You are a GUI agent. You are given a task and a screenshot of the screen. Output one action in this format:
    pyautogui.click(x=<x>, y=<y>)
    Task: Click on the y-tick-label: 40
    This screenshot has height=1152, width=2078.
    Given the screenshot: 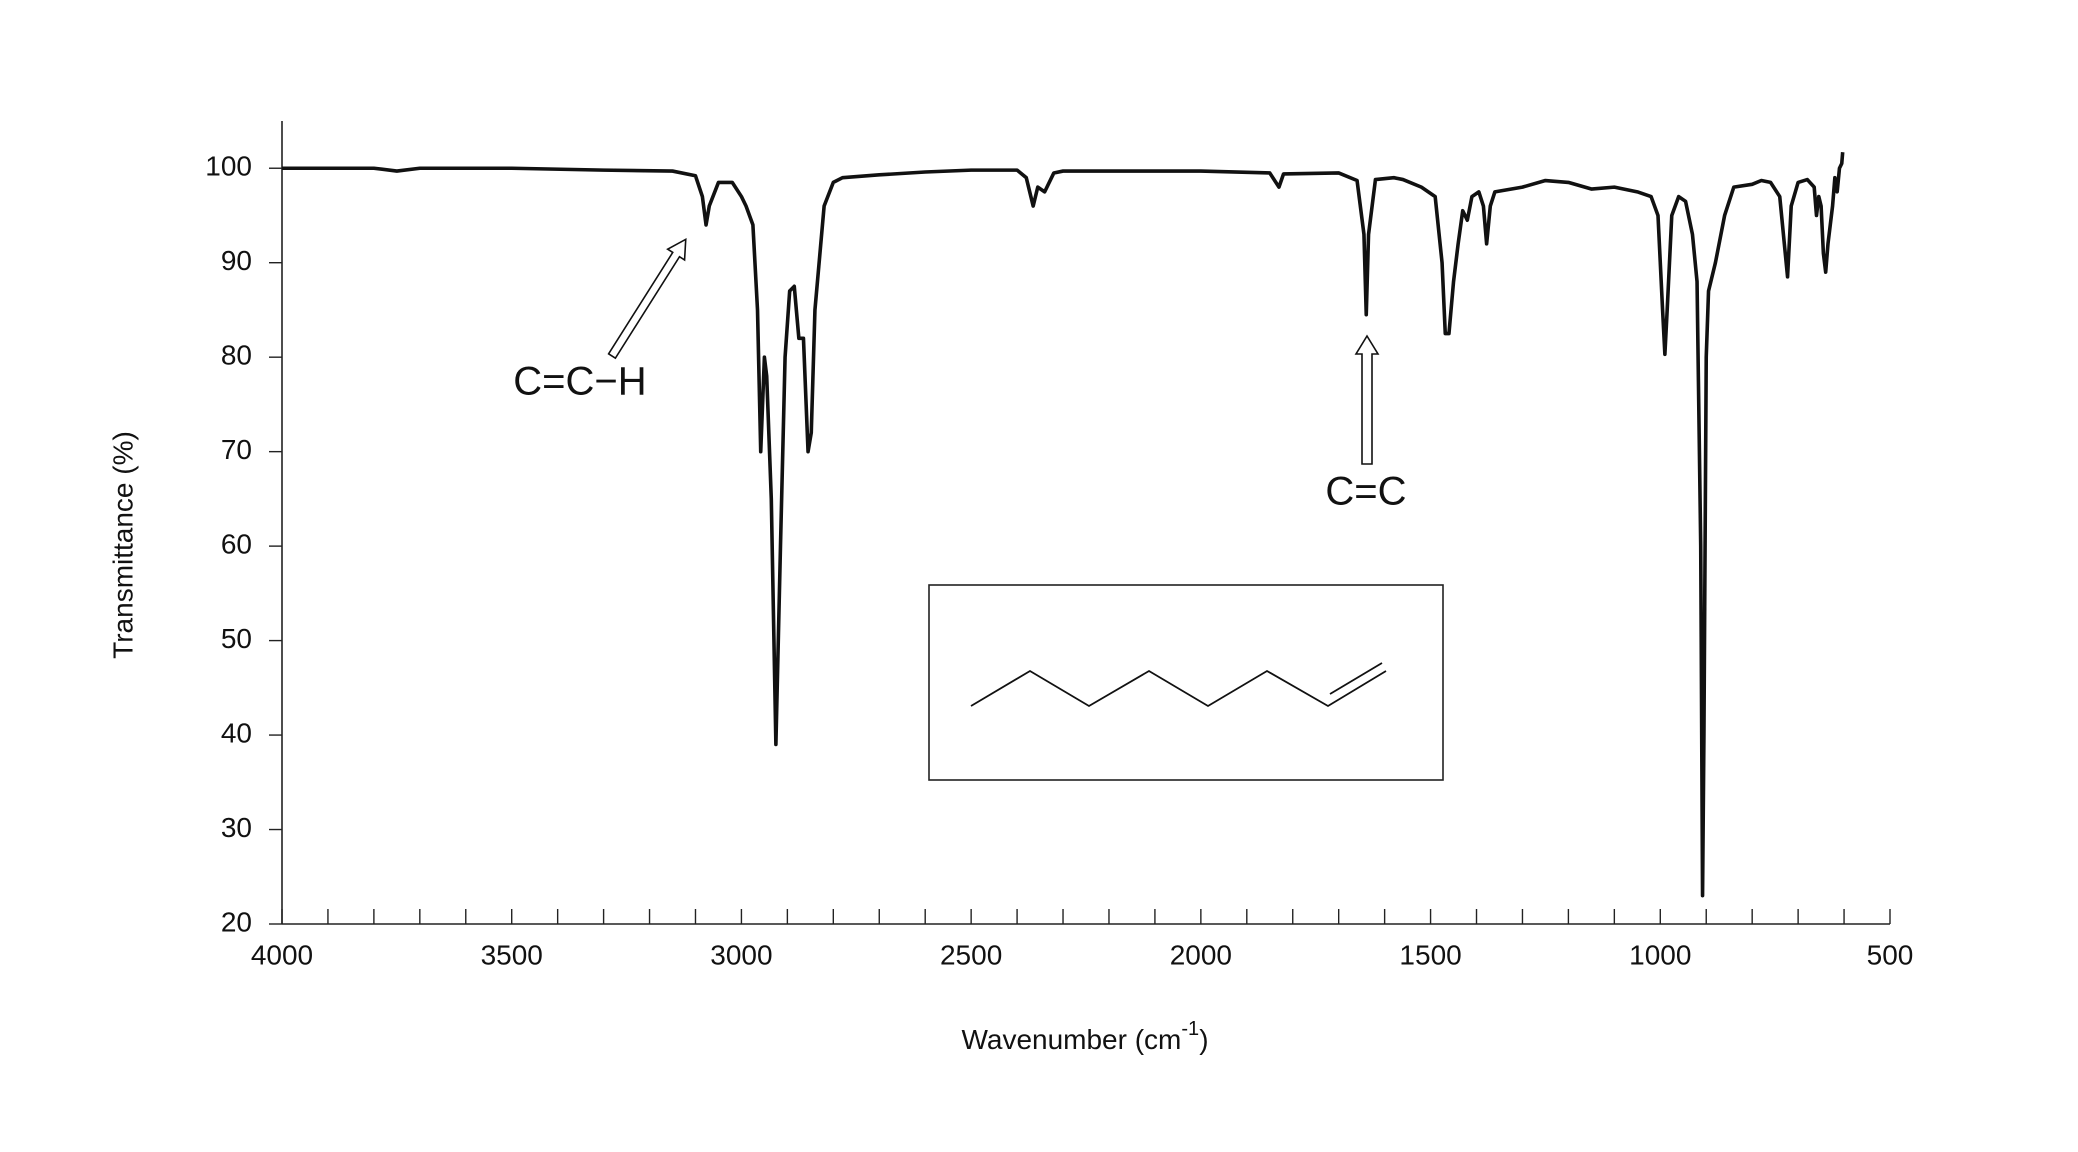 What is the action you would take?
    pyautogui.click(x=236, y=732)
    